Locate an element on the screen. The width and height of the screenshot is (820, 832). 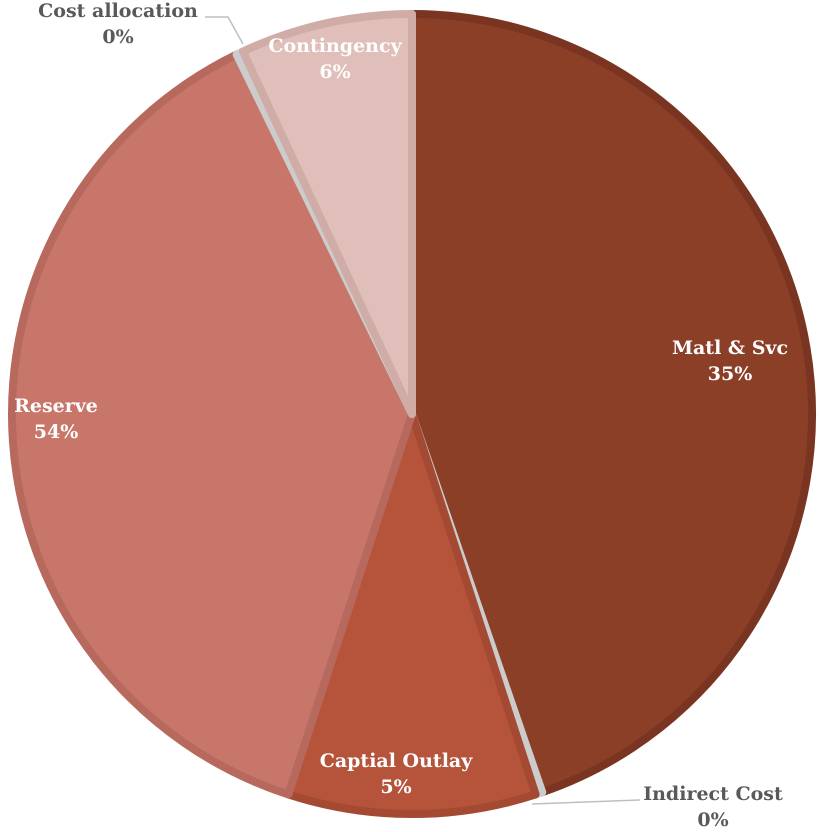
slice-value: 35% is located at coordinates (730, 374).